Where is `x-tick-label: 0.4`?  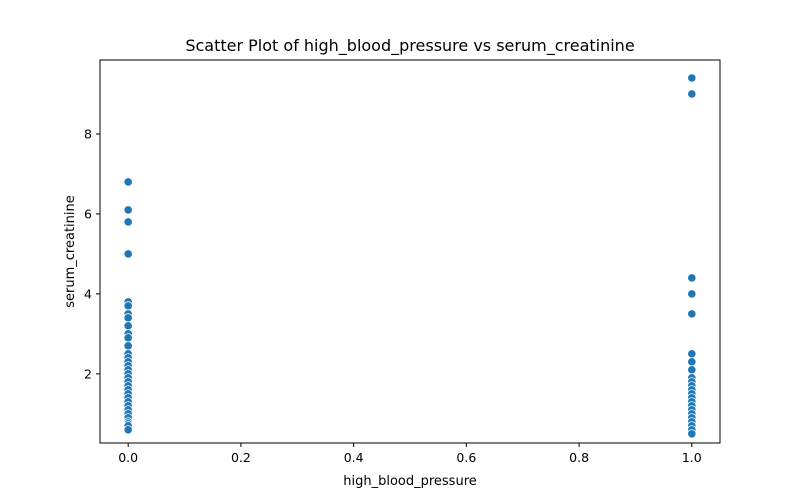
x-tick-label: 0.4 is located at coordinates (354, 457).